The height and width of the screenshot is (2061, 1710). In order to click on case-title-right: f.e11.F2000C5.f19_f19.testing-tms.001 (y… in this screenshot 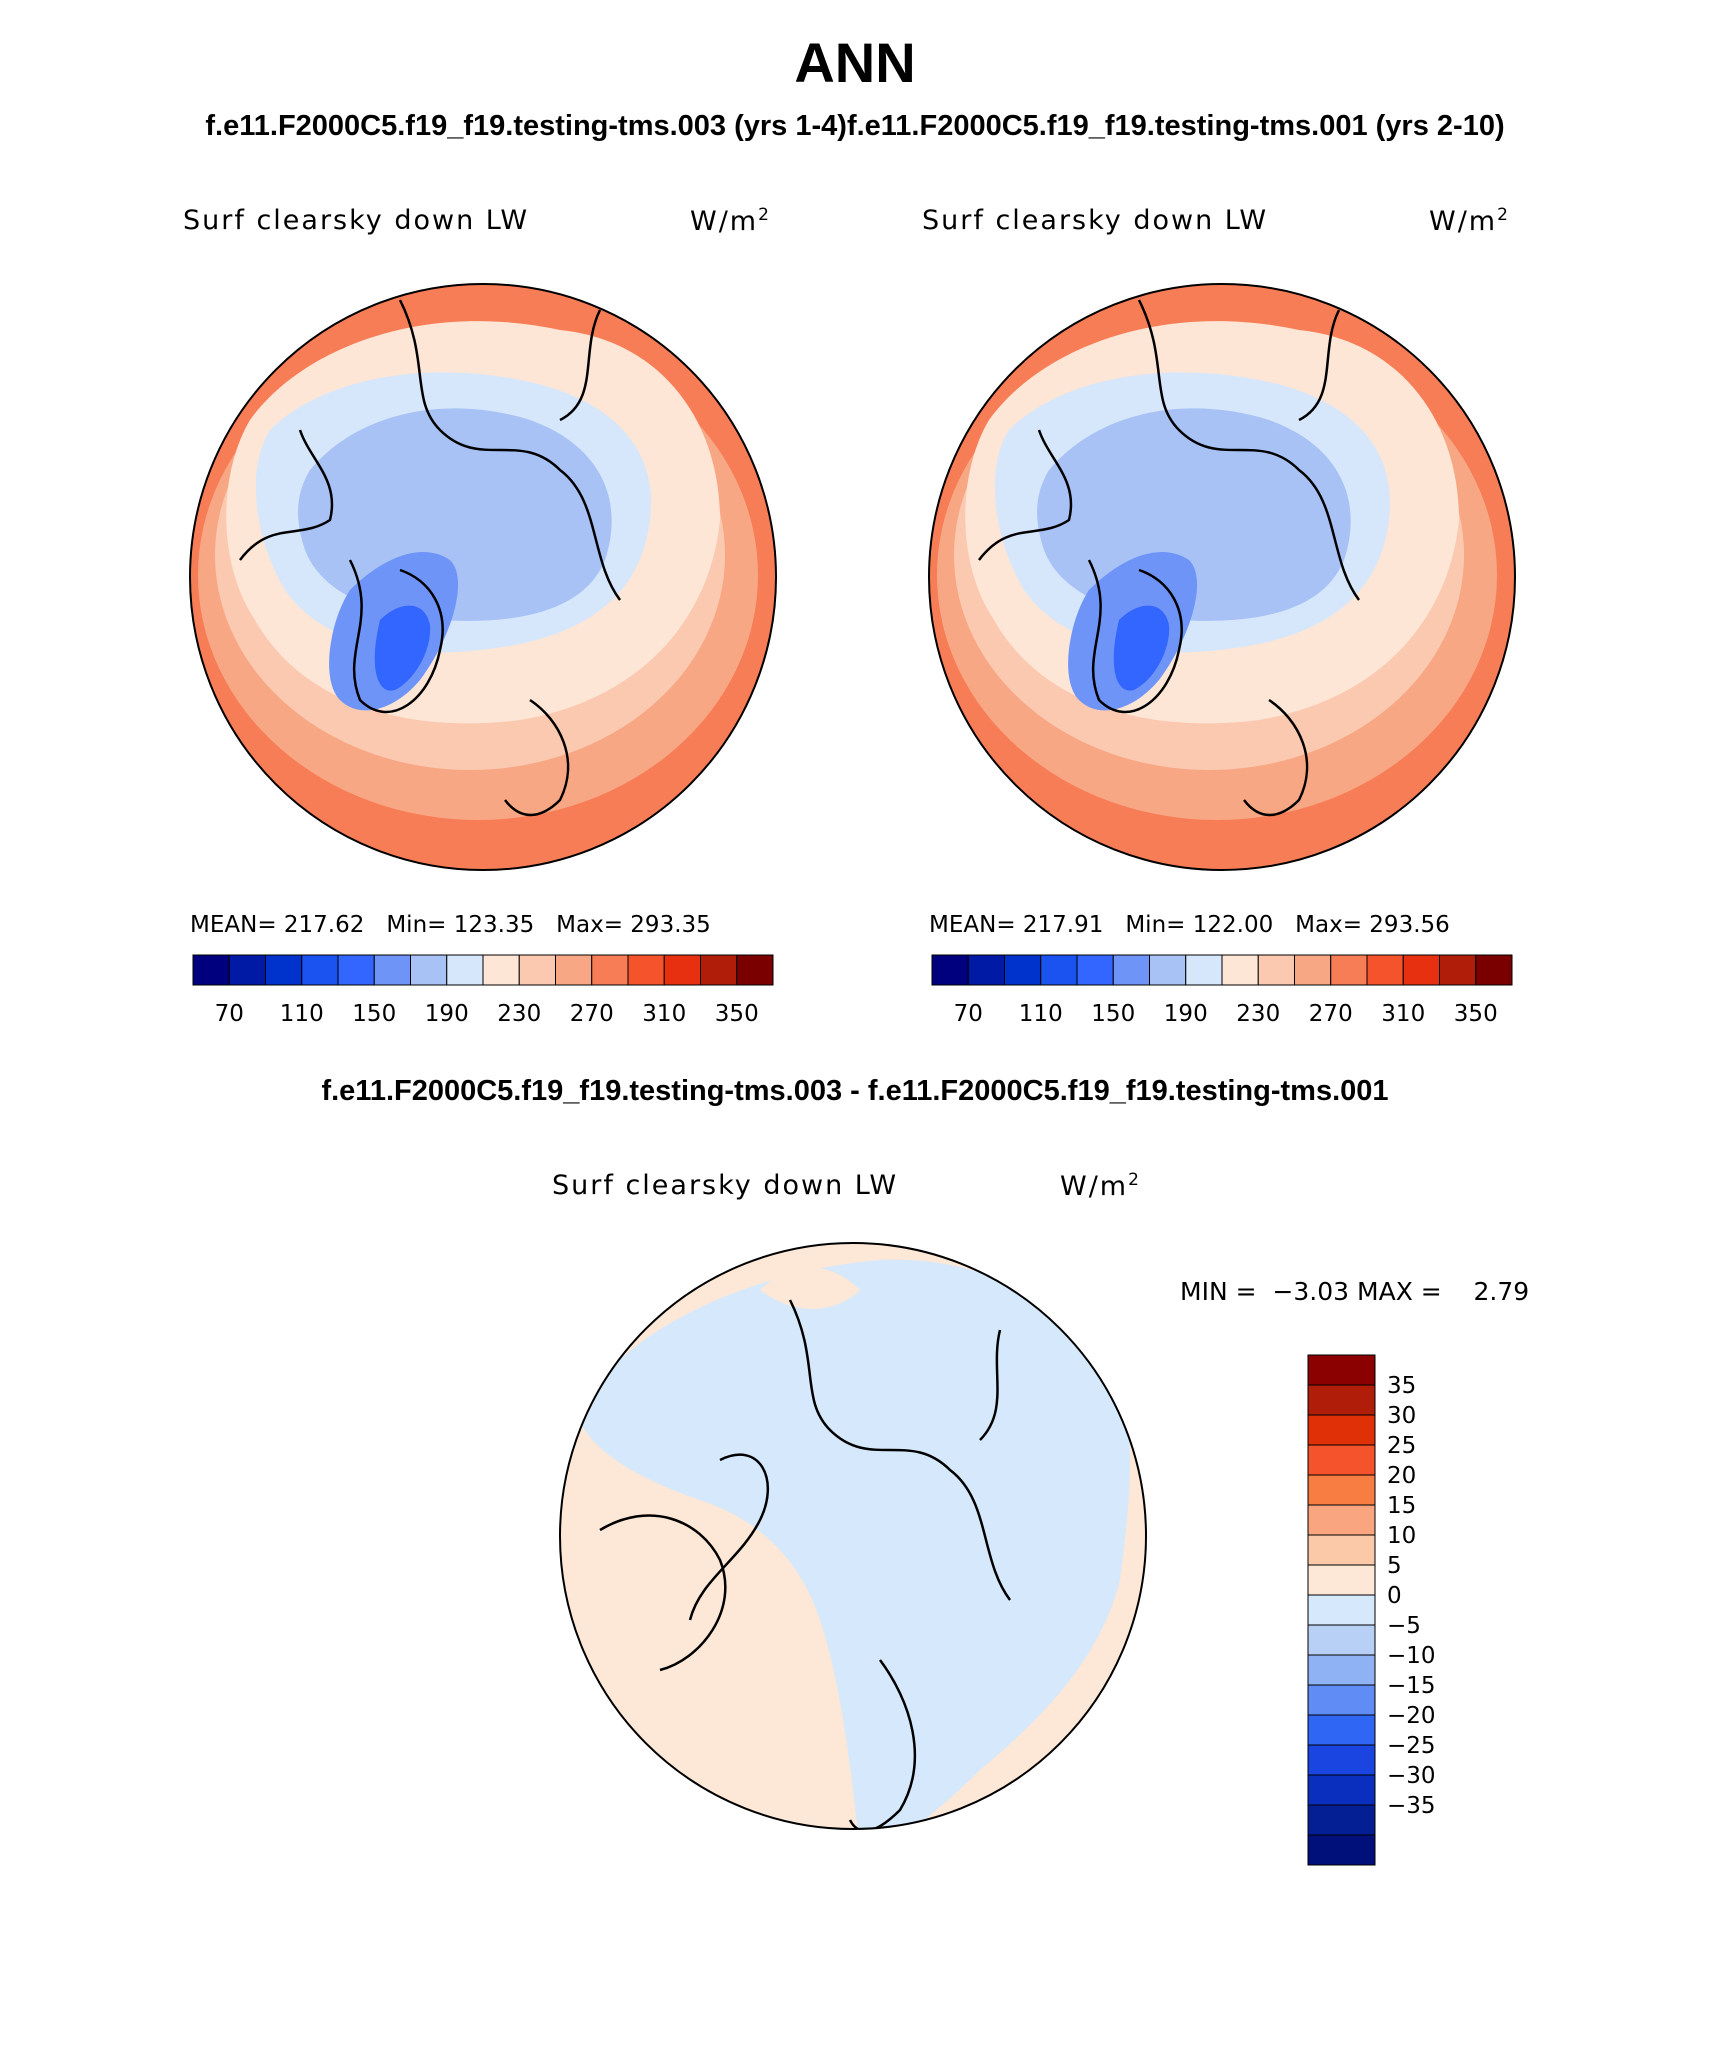, I will do `click(1175, 126)`.